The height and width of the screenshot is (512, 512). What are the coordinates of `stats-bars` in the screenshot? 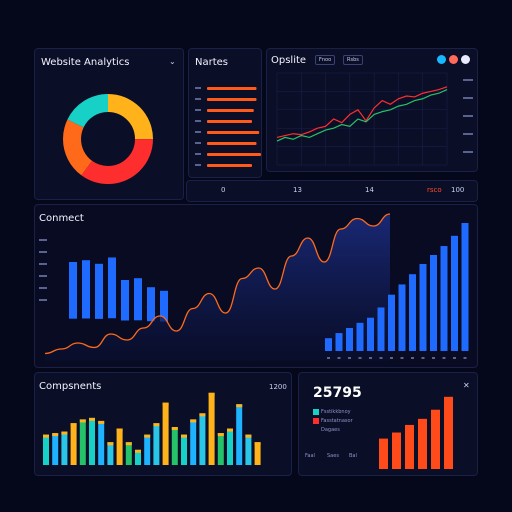 It's located at (416, 432).